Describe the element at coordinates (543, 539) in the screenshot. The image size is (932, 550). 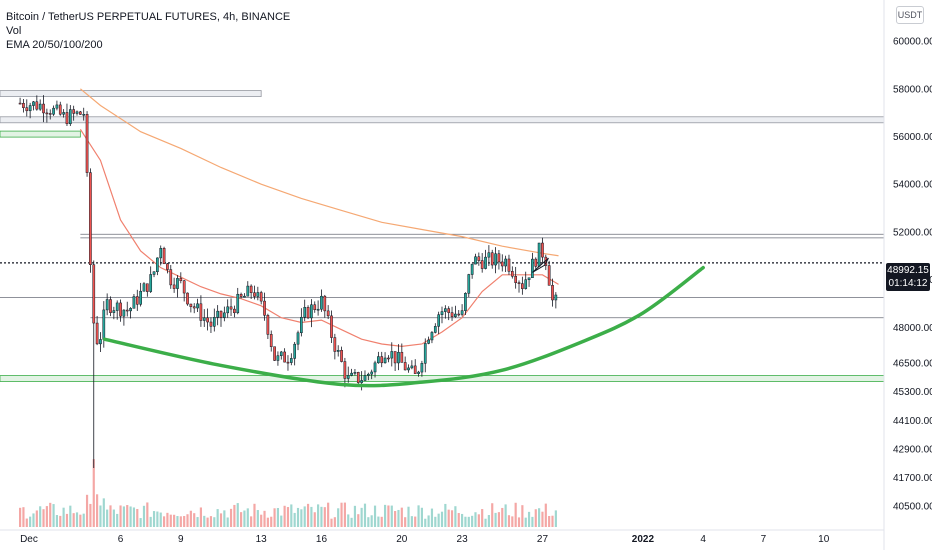
I see `x-tick-label-7: 27` at that location.